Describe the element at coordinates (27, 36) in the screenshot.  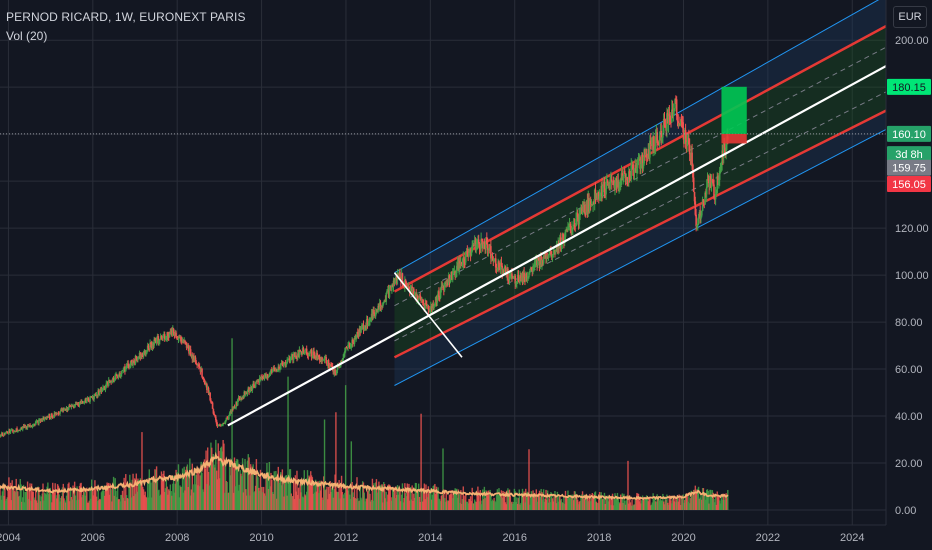
I see `volume-indicator-label: Vol (20)` at that location.